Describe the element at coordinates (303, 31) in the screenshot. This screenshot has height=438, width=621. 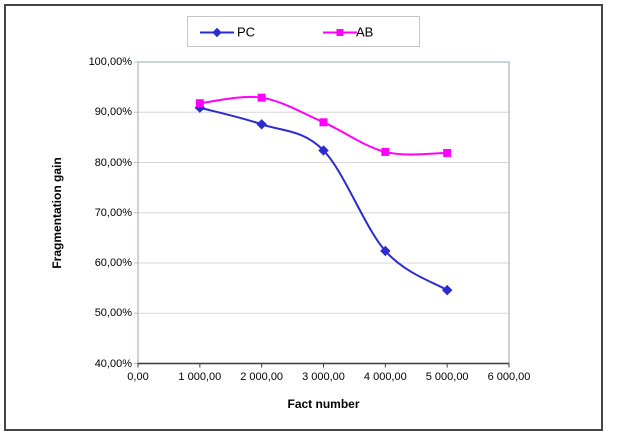
I see `legend: PC AB` at that location.